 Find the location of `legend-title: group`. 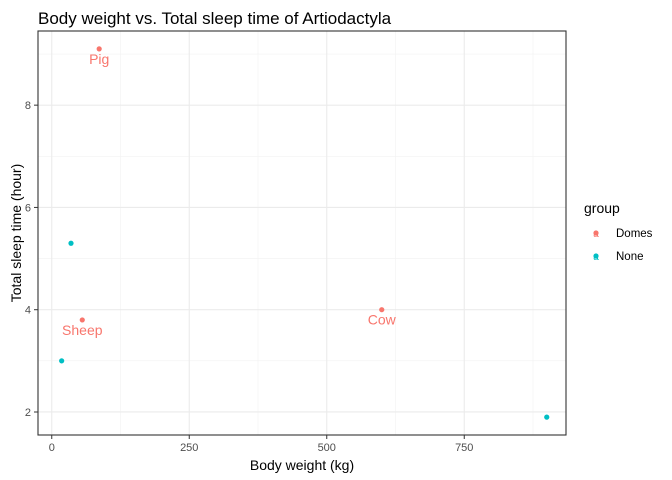

legend-title: group is located at coordinates (602, 208).